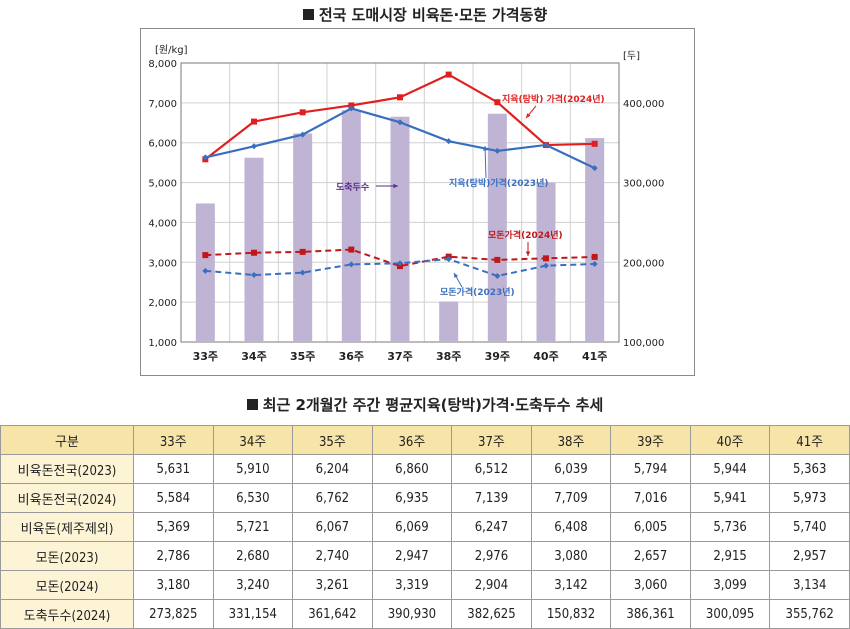 This screenshot has width=850, height=629. I want to click on x-tick-label: 35주, so click(302, 356).